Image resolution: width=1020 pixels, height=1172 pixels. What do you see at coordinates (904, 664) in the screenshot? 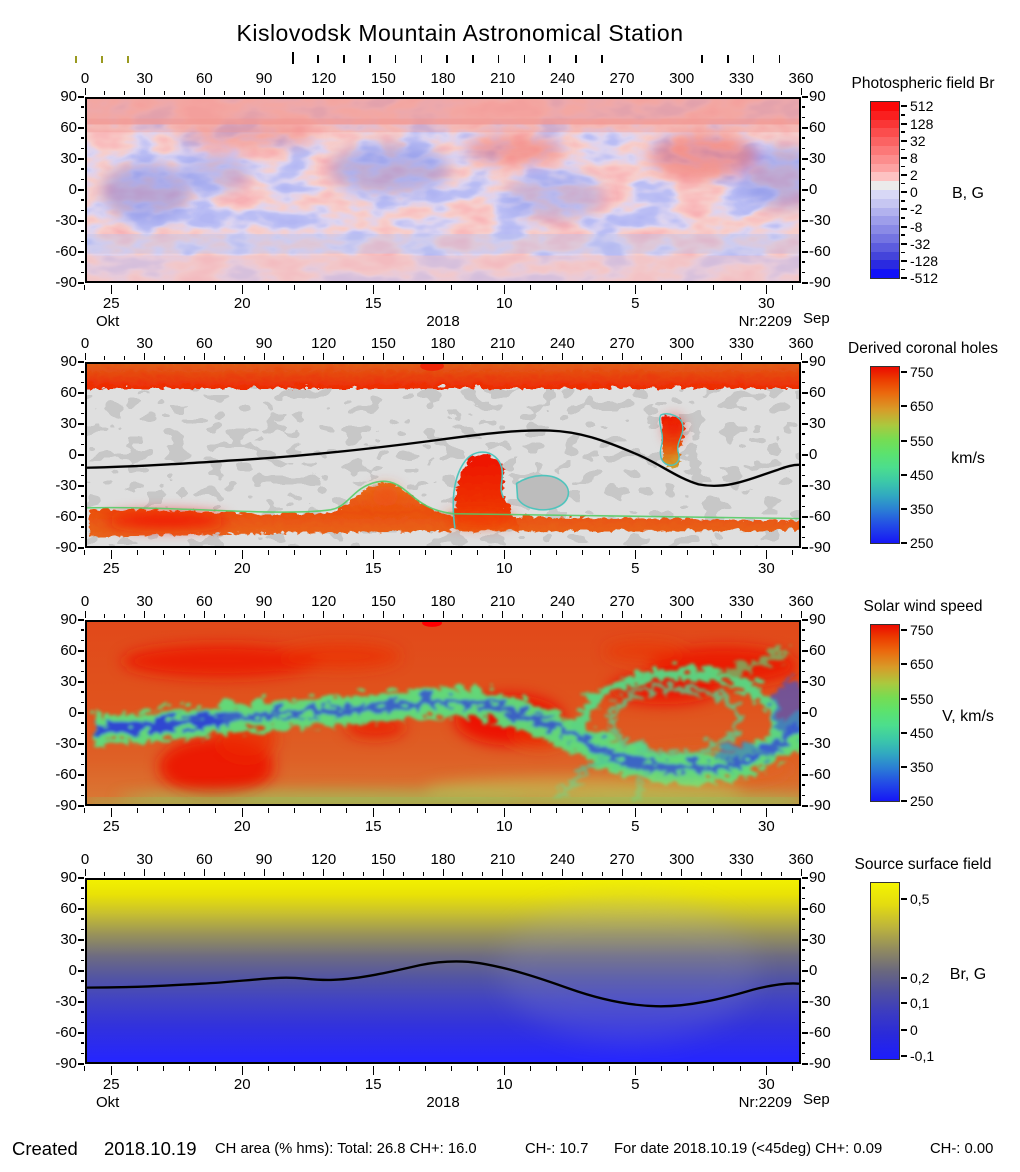
I see `colorbar-tick` at bounding box center [904, 664].